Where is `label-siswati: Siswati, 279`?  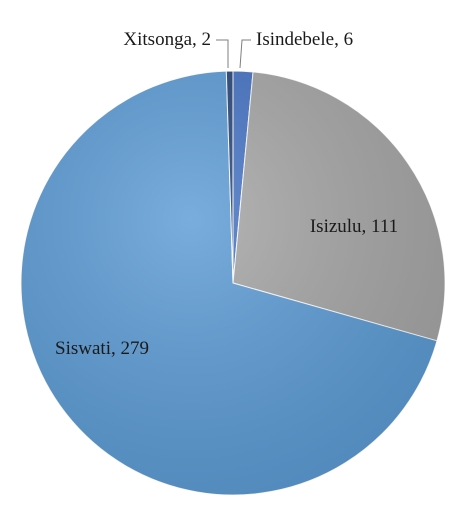
label-siswati: Siswati, 279 is located at coordinates (102, 348).